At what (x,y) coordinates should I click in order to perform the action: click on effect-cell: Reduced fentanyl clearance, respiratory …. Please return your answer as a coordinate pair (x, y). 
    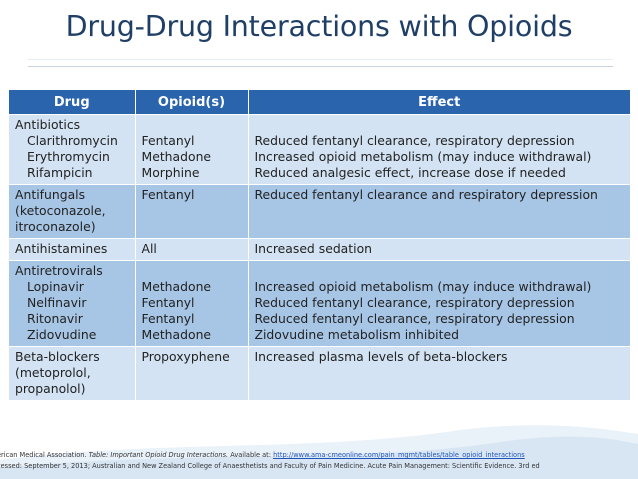
    Looking at the image, I should click on (439, 149).